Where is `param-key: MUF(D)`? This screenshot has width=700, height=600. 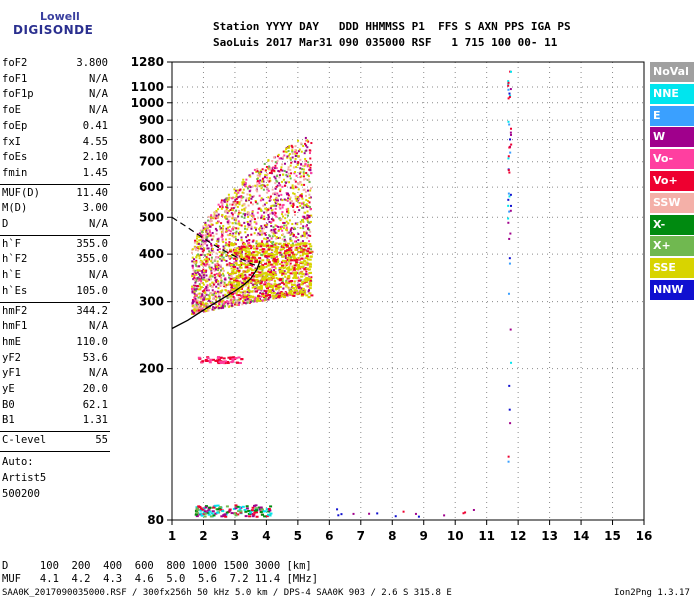
param-key: MUF(D) is located at coordinates (21, 192).